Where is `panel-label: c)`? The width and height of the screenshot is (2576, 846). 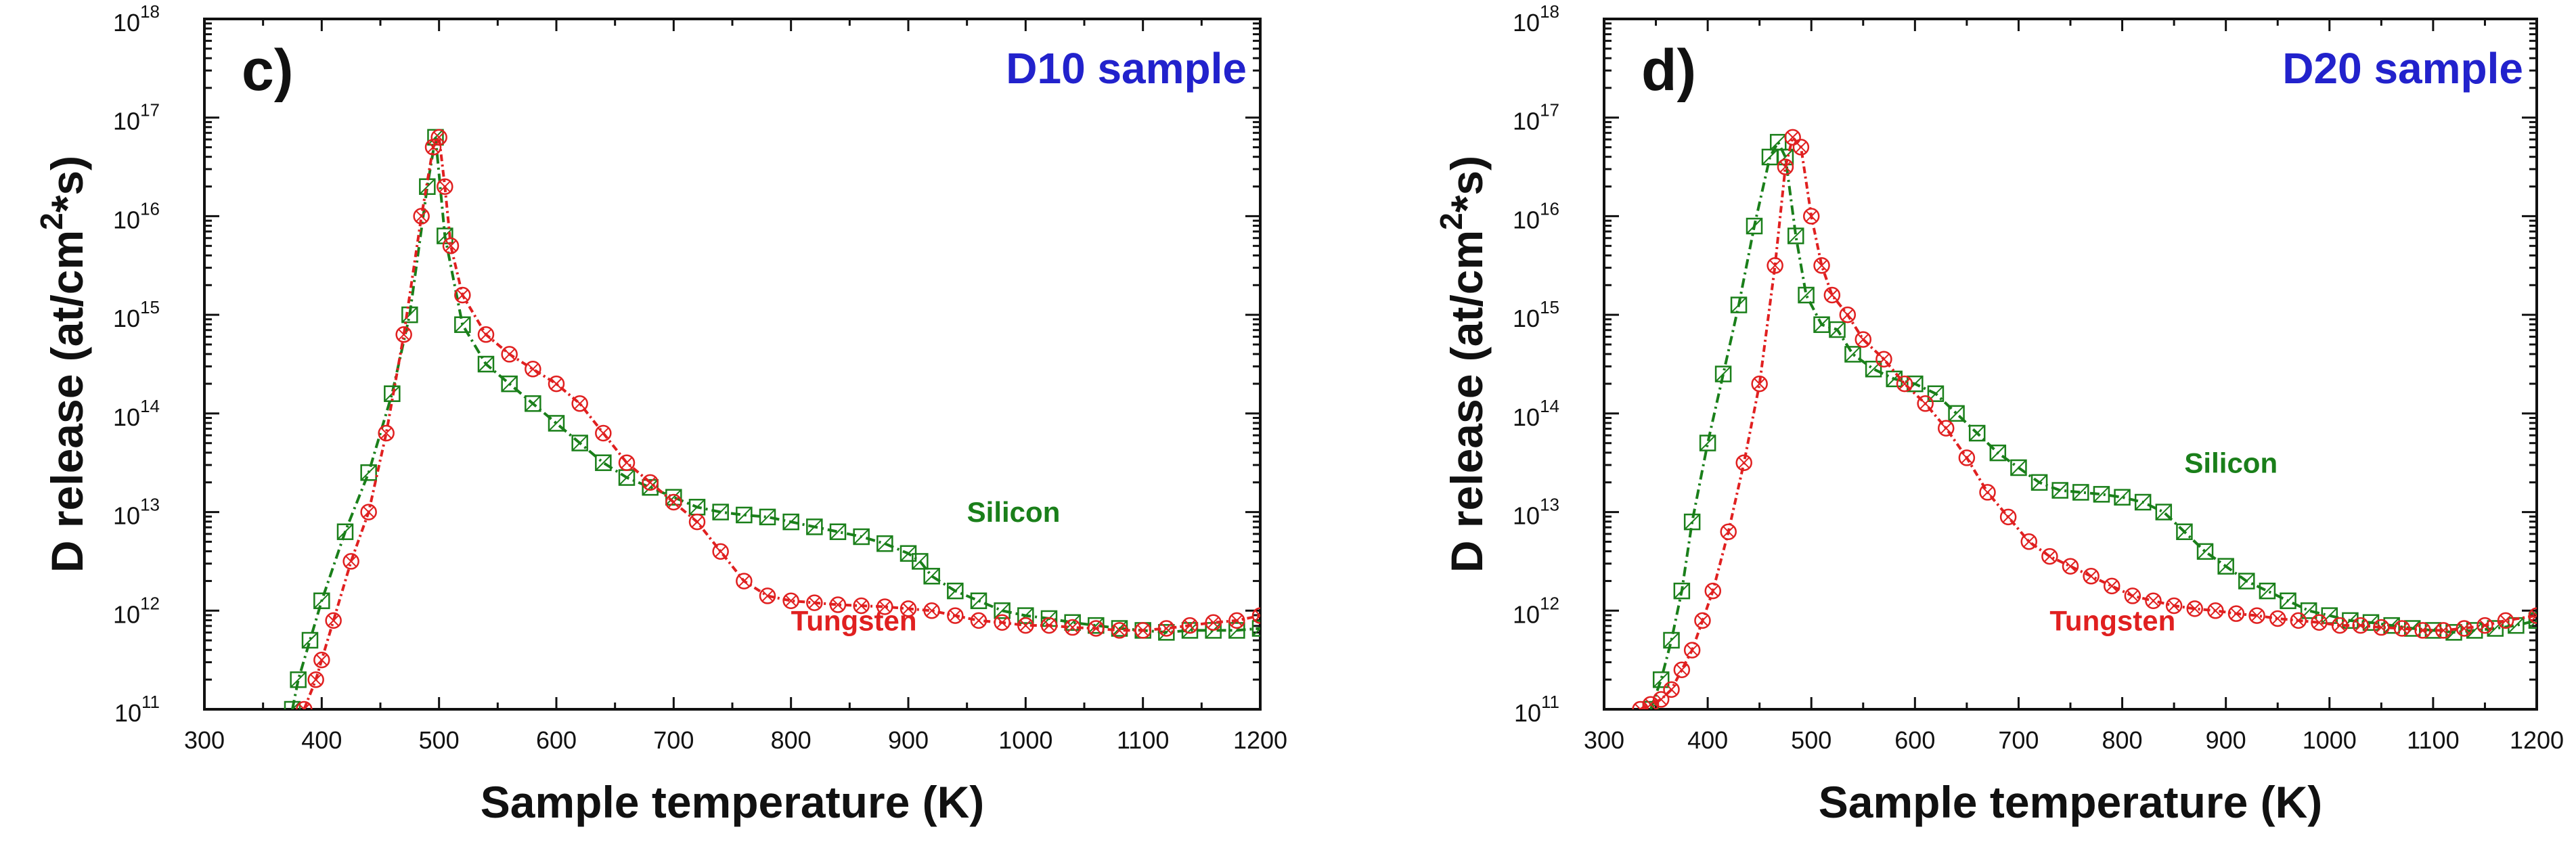
panel-label: c) is located at coordinates (267, 70).